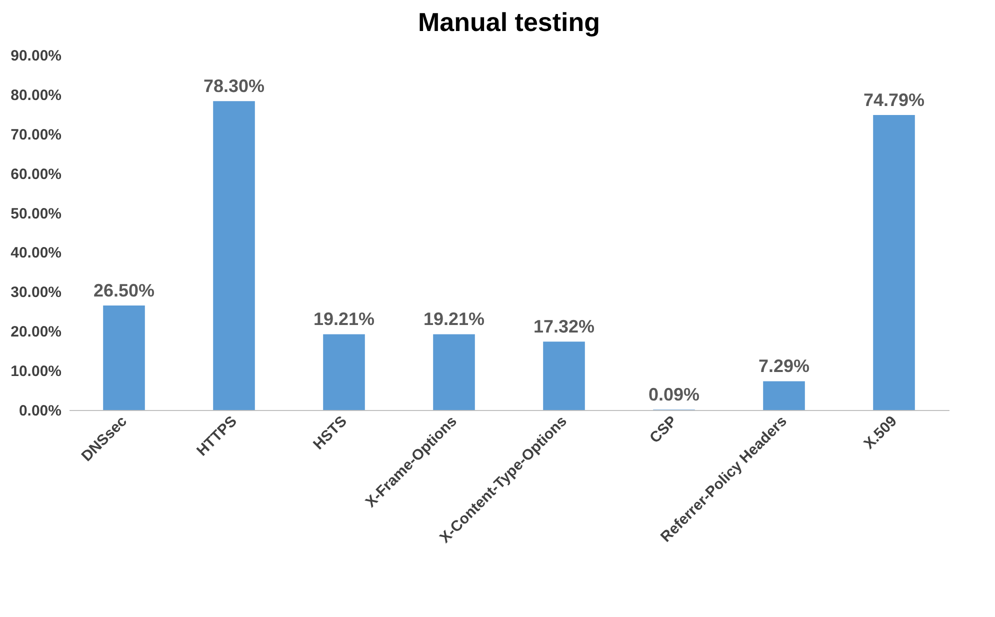 The image size is (995, 617). Describe the element at coordinates (36, 213) in the screenshot. I see `y-tick-label: 50.00%` at that location.